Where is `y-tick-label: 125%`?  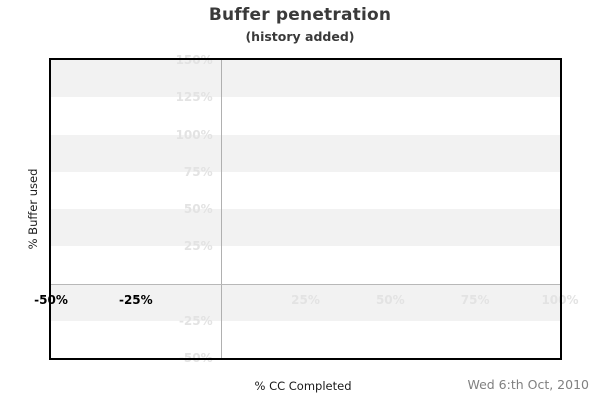 y-tick-label: 125% is located at coordinates (194, 97).